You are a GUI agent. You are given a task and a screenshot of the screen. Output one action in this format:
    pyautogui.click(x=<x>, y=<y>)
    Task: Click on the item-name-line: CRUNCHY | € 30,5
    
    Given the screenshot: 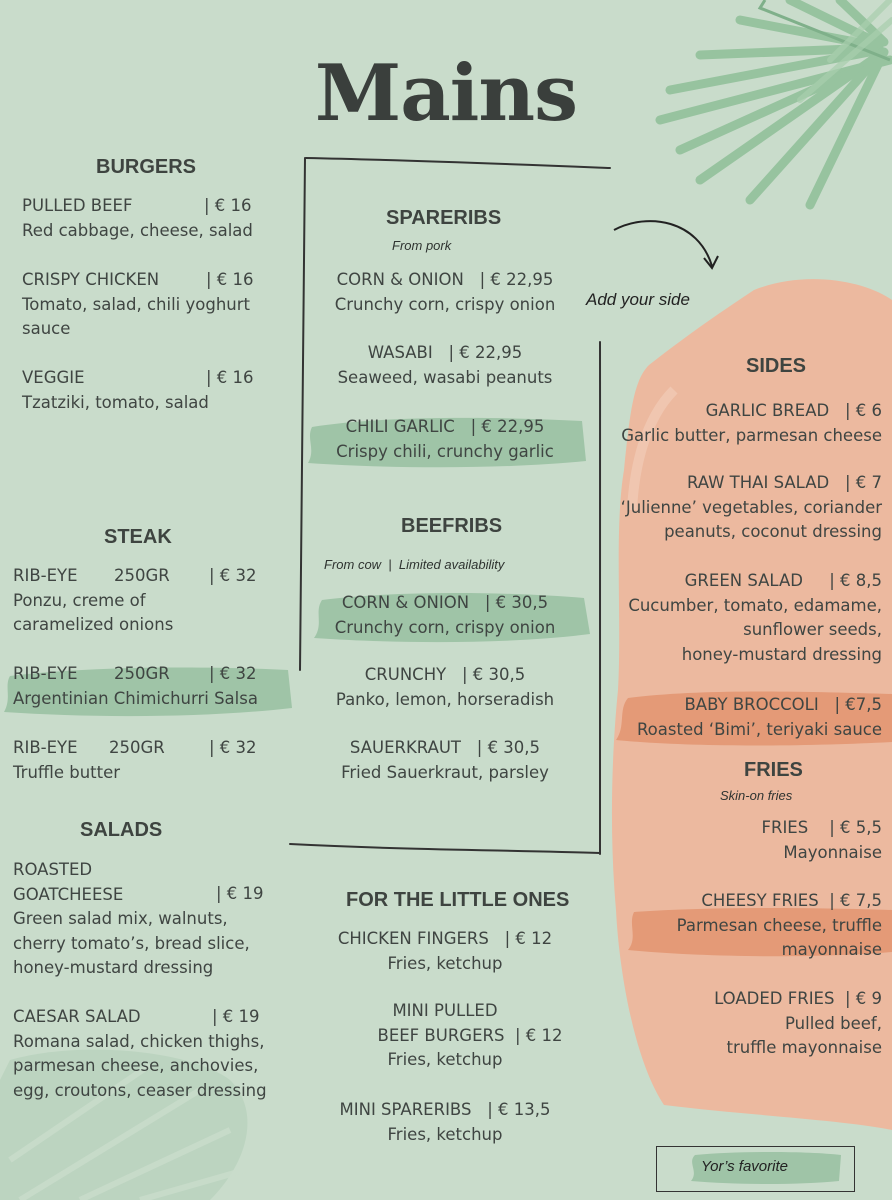 What is the action you would take?
    pyautogui.click(x=445, y=675)
    